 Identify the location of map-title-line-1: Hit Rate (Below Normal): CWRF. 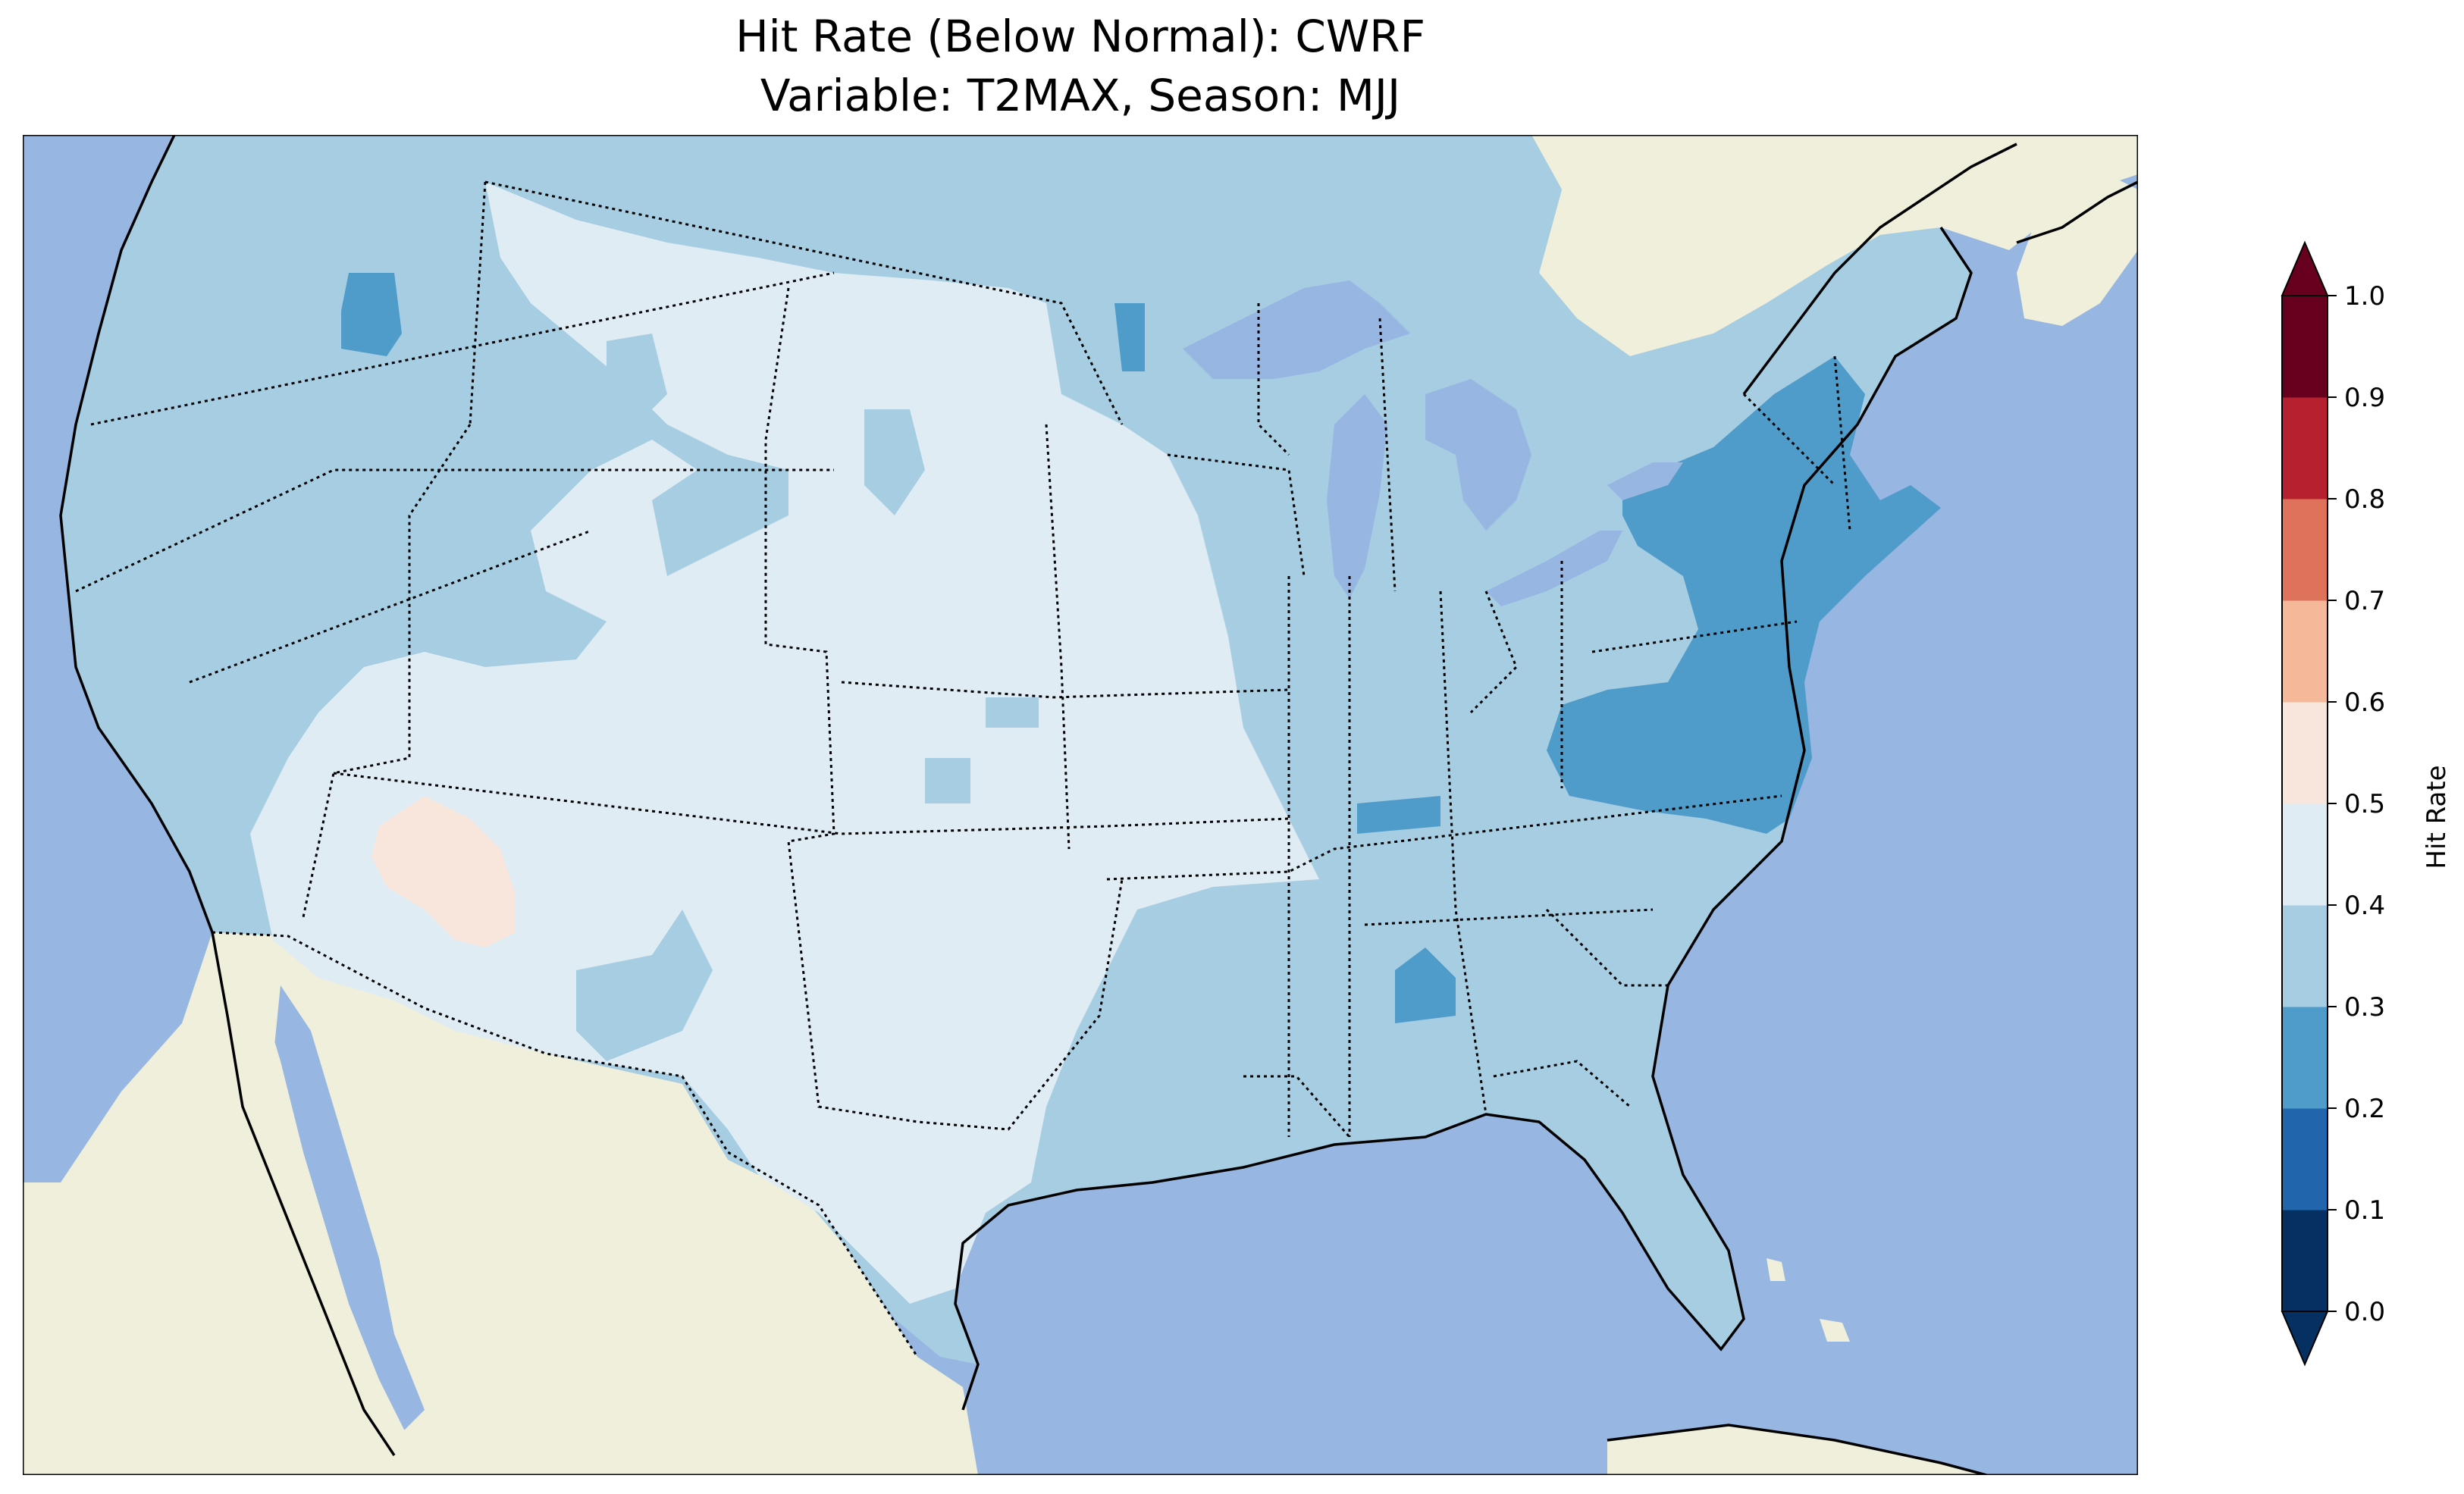
(1080, 36).